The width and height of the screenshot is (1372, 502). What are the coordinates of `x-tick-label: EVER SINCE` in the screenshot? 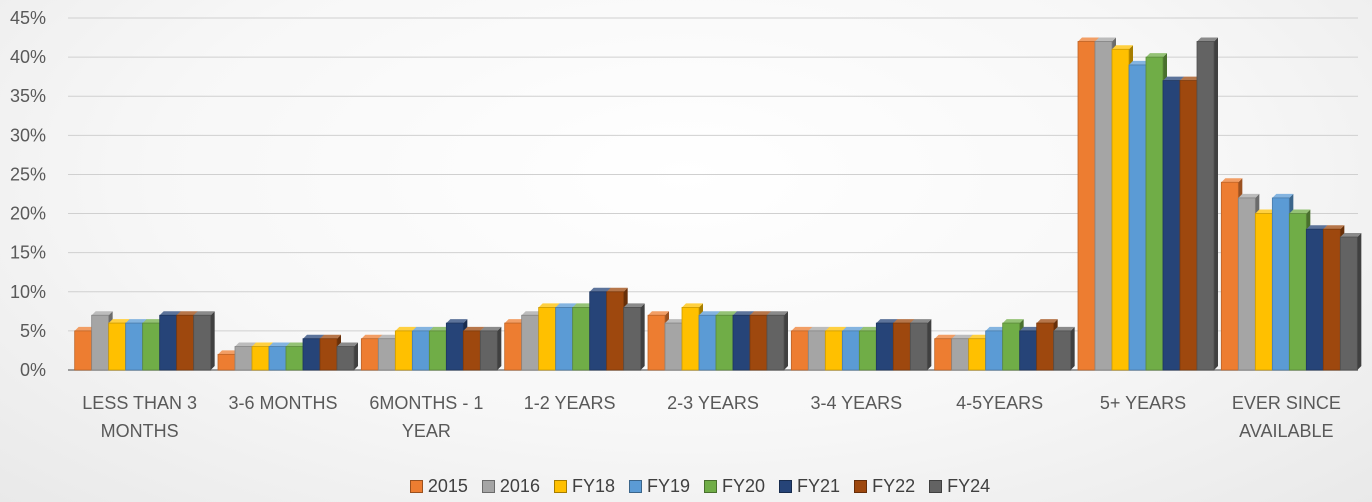 It's located at (1286, 403).